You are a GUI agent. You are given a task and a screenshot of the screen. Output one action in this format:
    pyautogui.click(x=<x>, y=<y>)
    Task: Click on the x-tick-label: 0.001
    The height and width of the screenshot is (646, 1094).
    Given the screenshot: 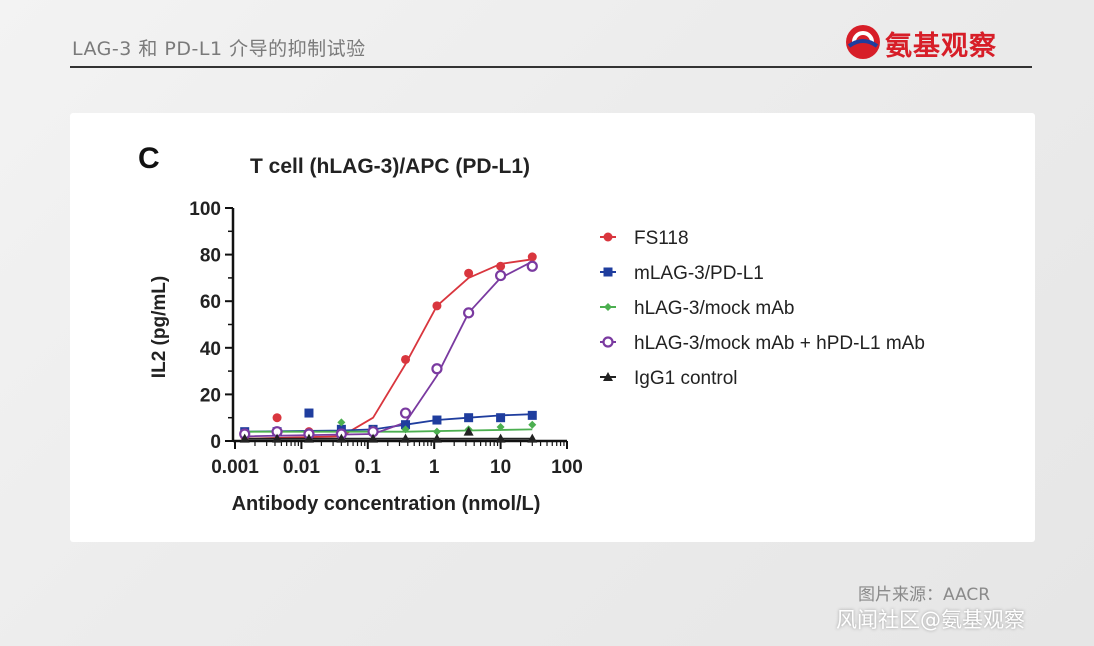 What is the action you would take?
    pyautogui.click(x=235, y=467)
    